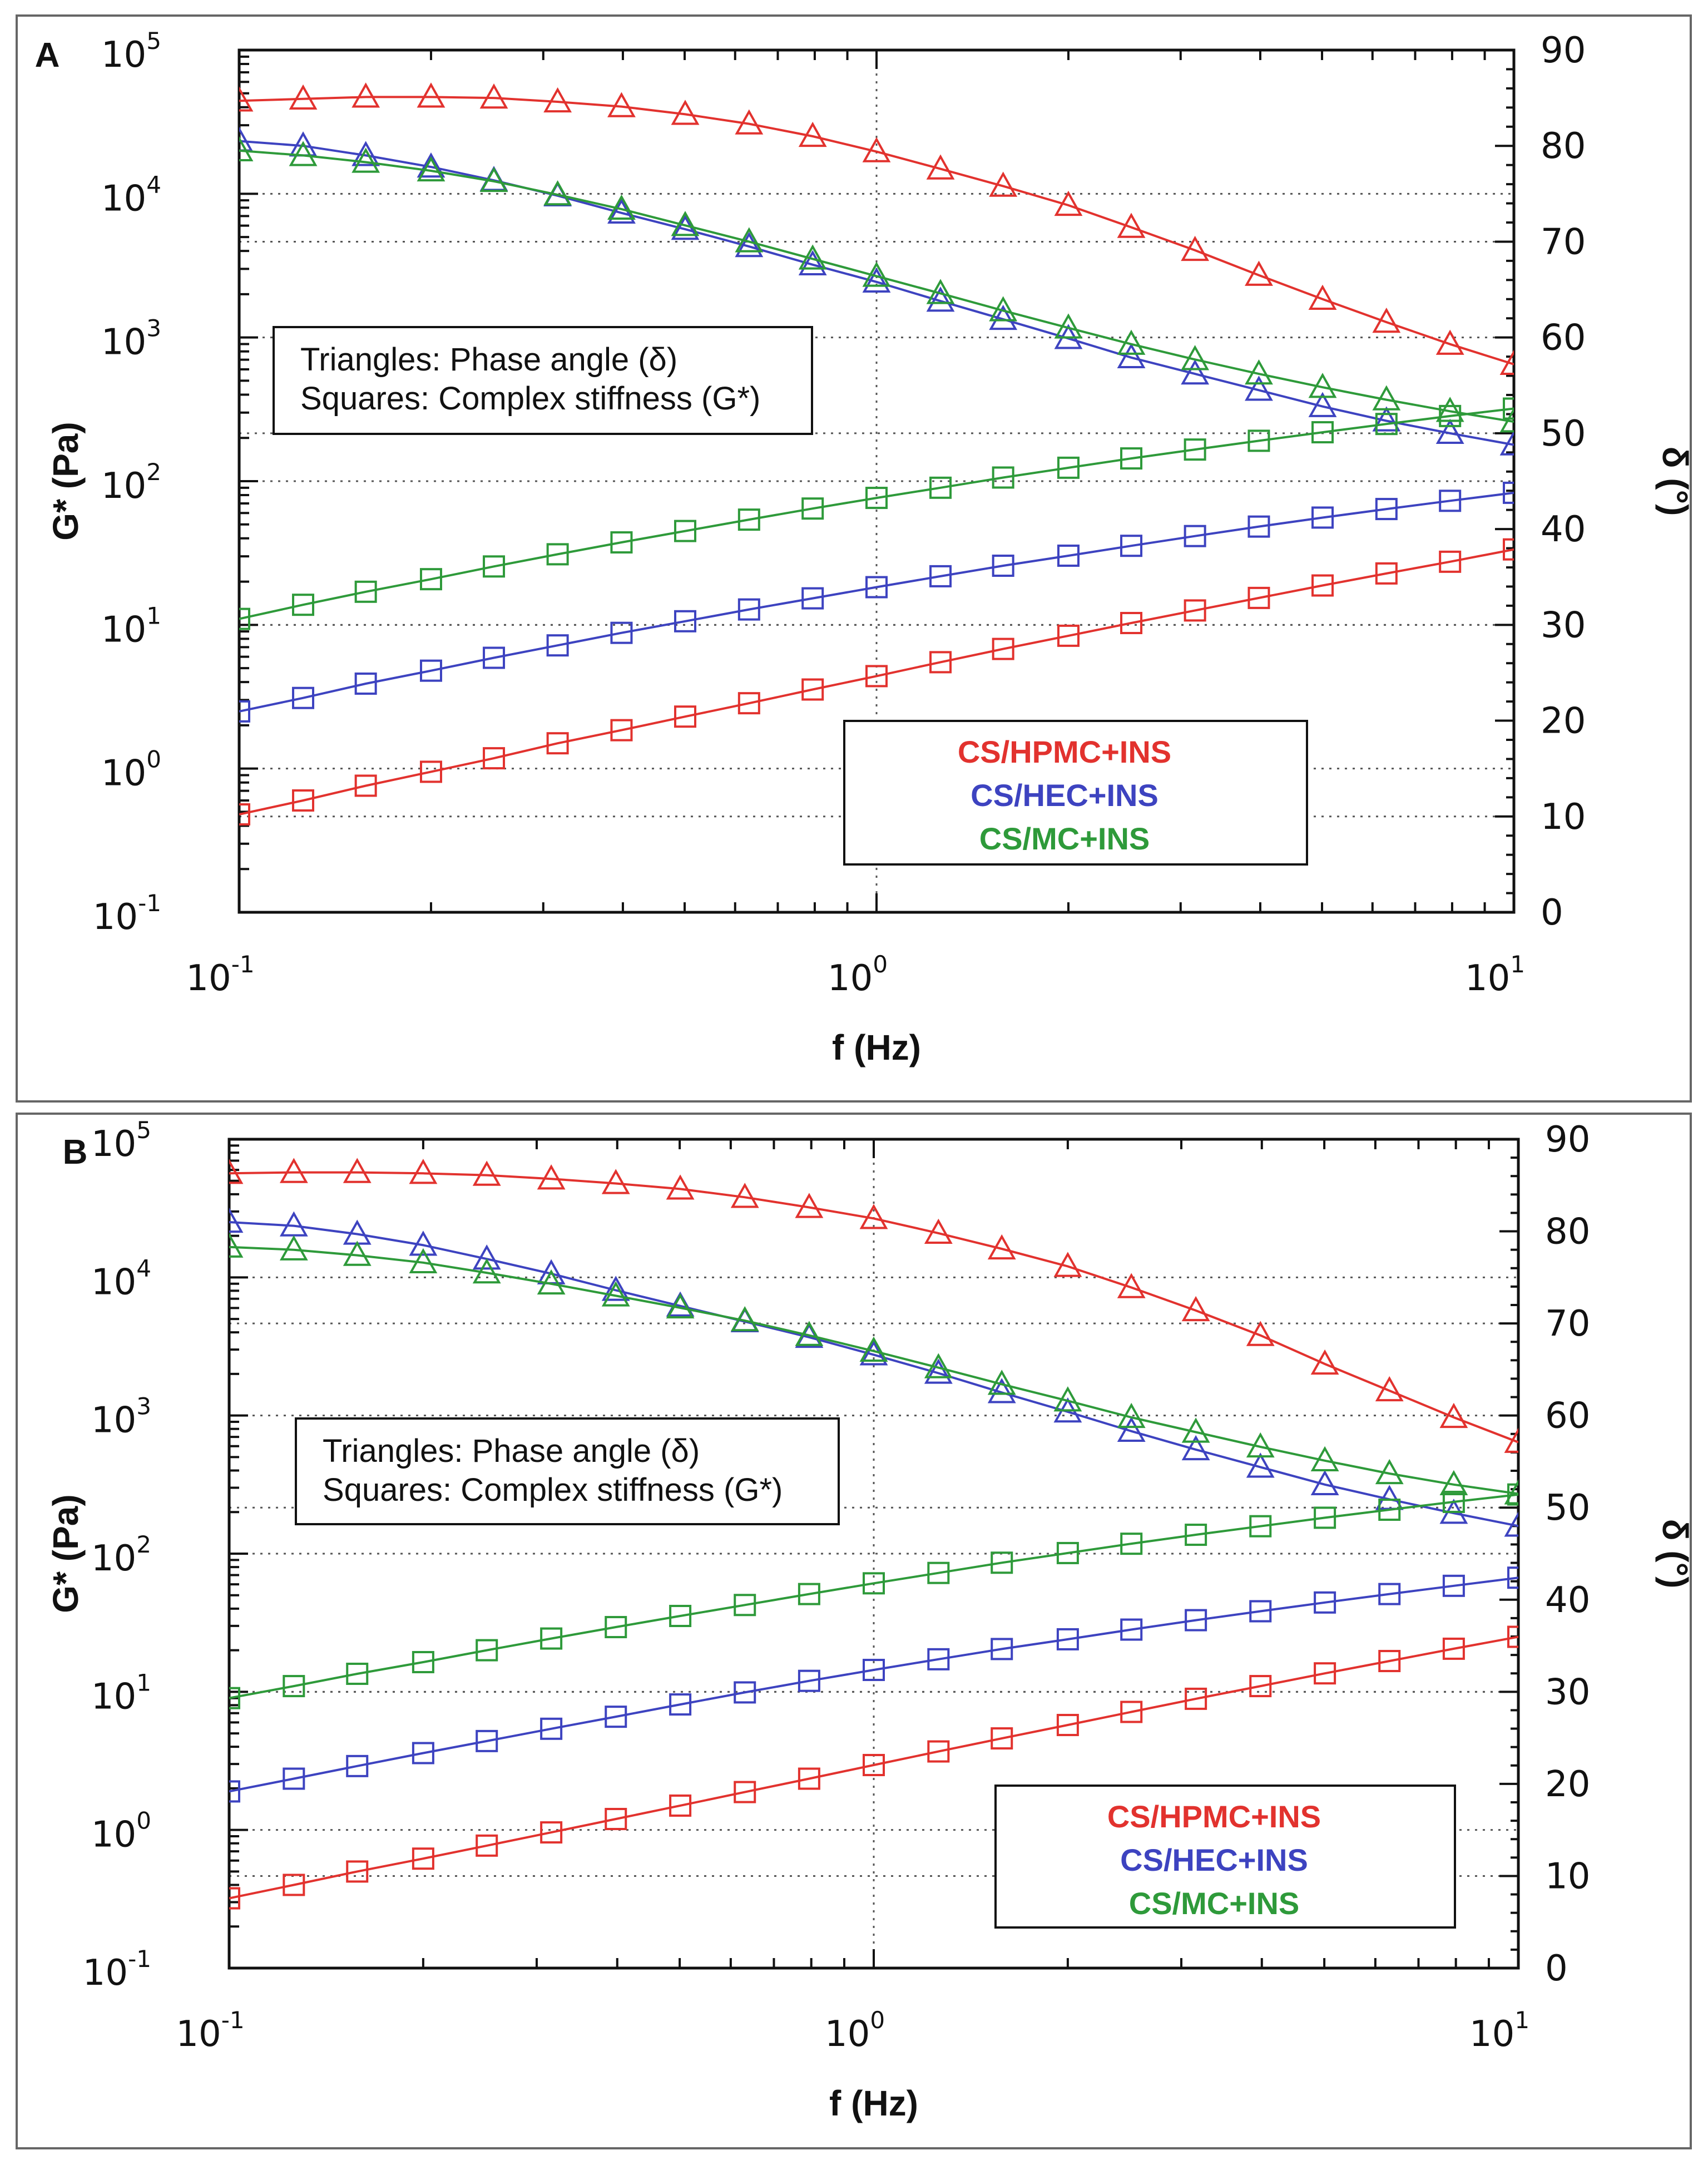  Describe the element at coordinates (1563, 433) in the screenshot. I see `y-right-tick-label: 50` at that location.